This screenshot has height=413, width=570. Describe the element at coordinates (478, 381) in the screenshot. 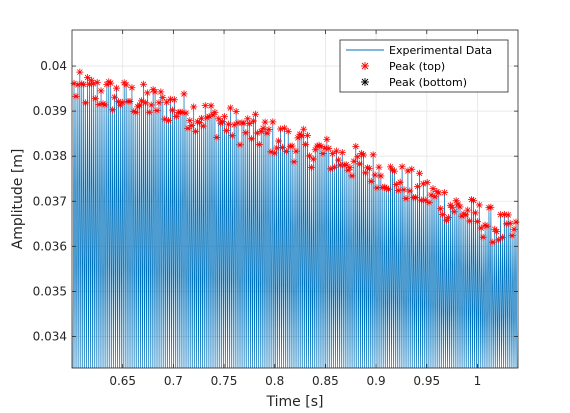

I see `x-tick-label: 1` at that location.